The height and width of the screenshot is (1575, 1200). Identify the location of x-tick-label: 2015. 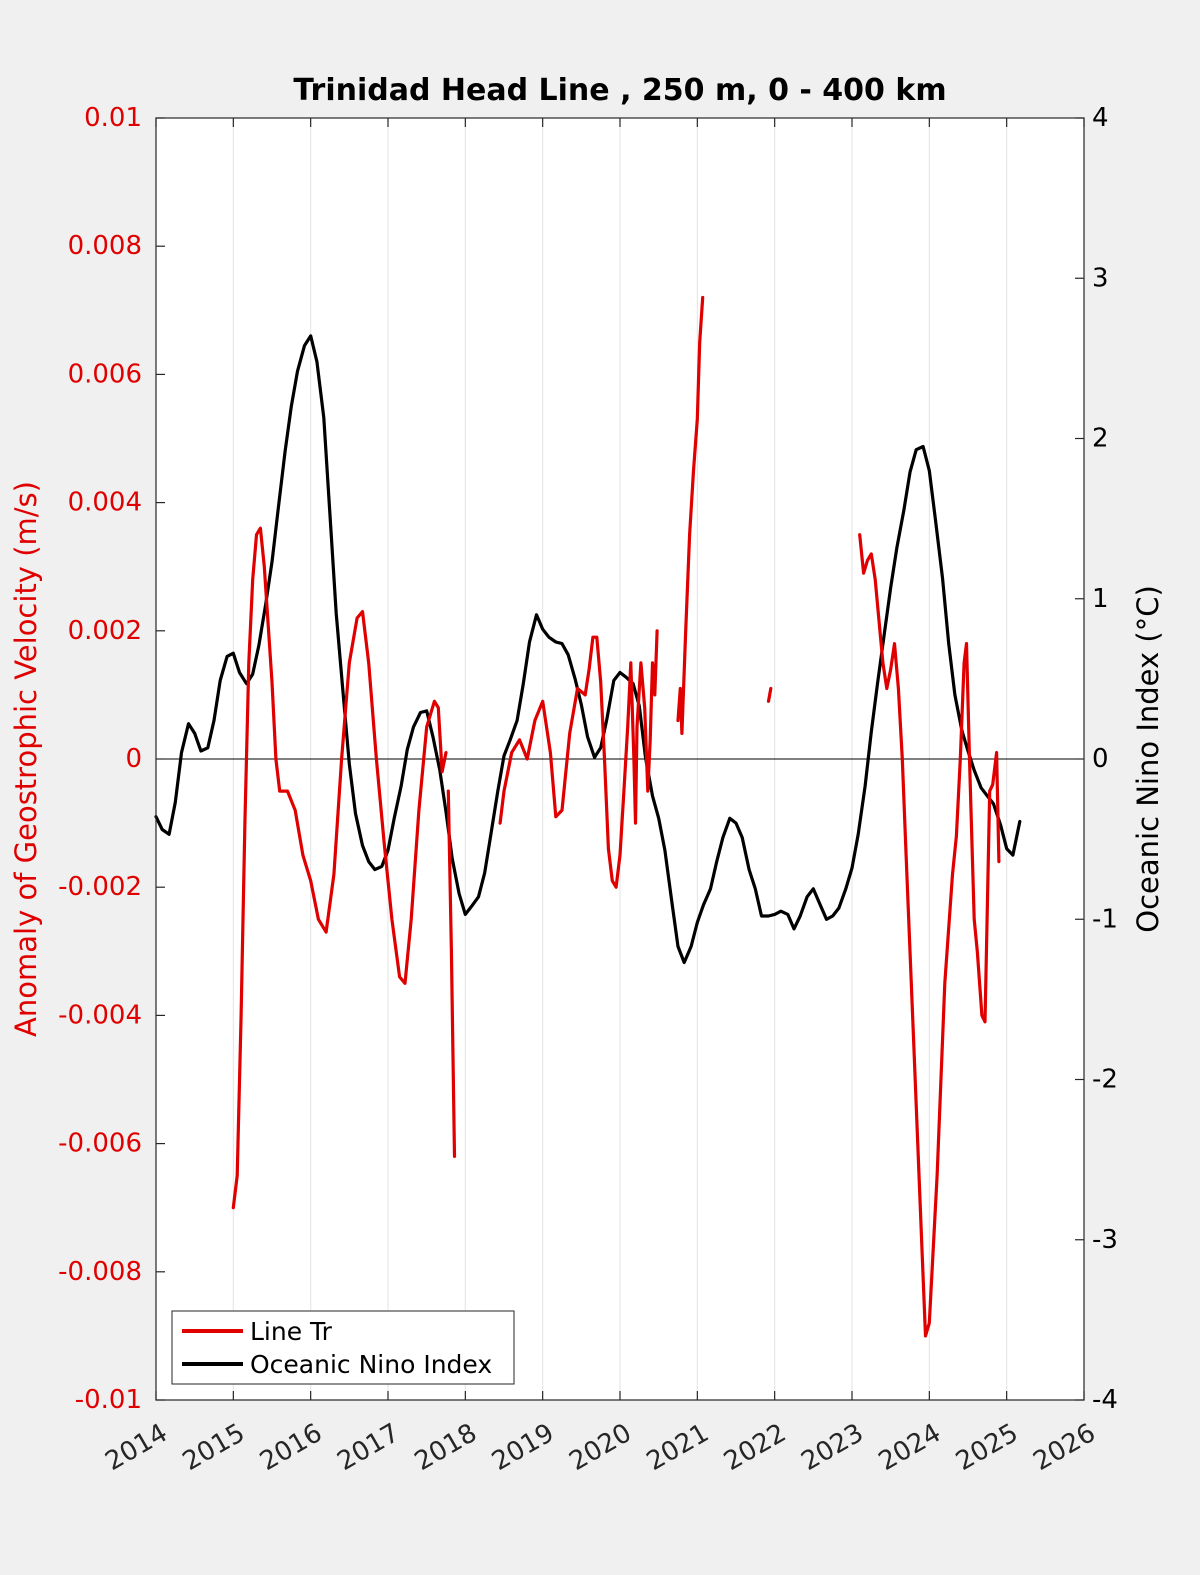
(214, 1447).